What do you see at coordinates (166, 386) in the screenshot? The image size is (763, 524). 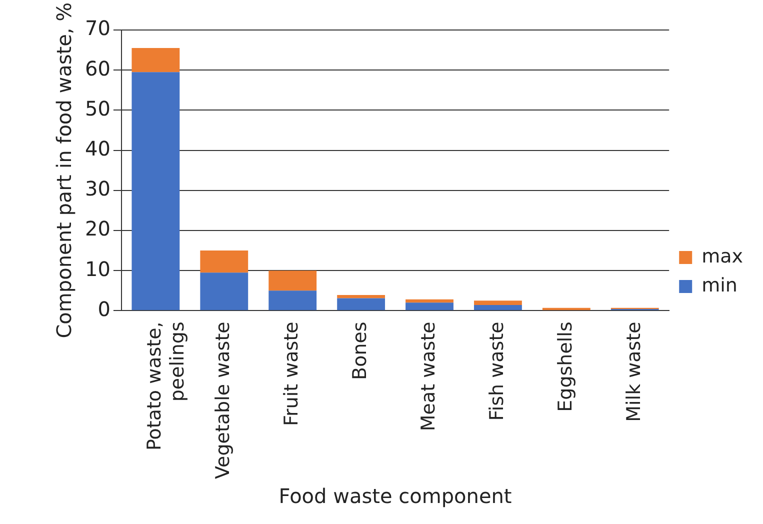 I see `x-tick-label: Potato waste, peelings` at bounding box center [166, 386].